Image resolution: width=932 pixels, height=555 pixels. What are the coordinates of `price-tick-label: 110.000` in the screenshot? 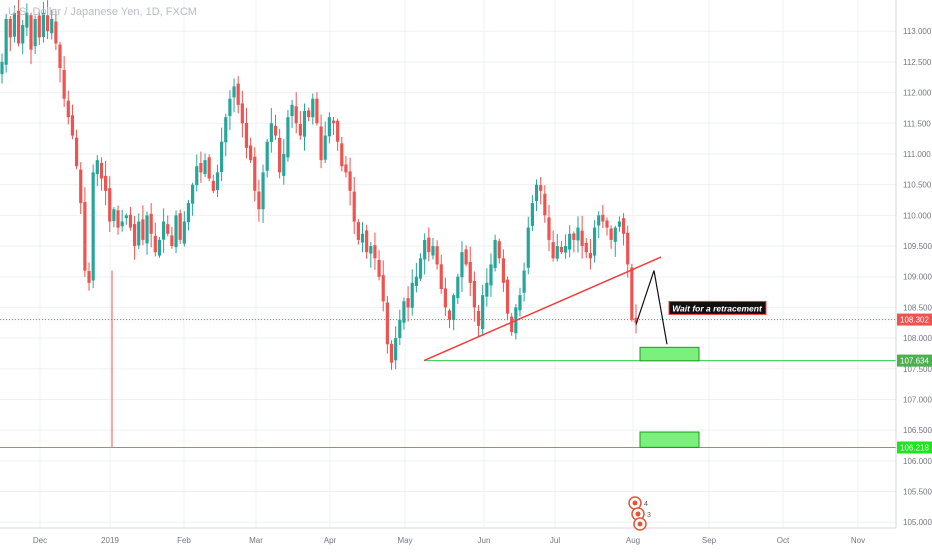 It's located at (917, 215).